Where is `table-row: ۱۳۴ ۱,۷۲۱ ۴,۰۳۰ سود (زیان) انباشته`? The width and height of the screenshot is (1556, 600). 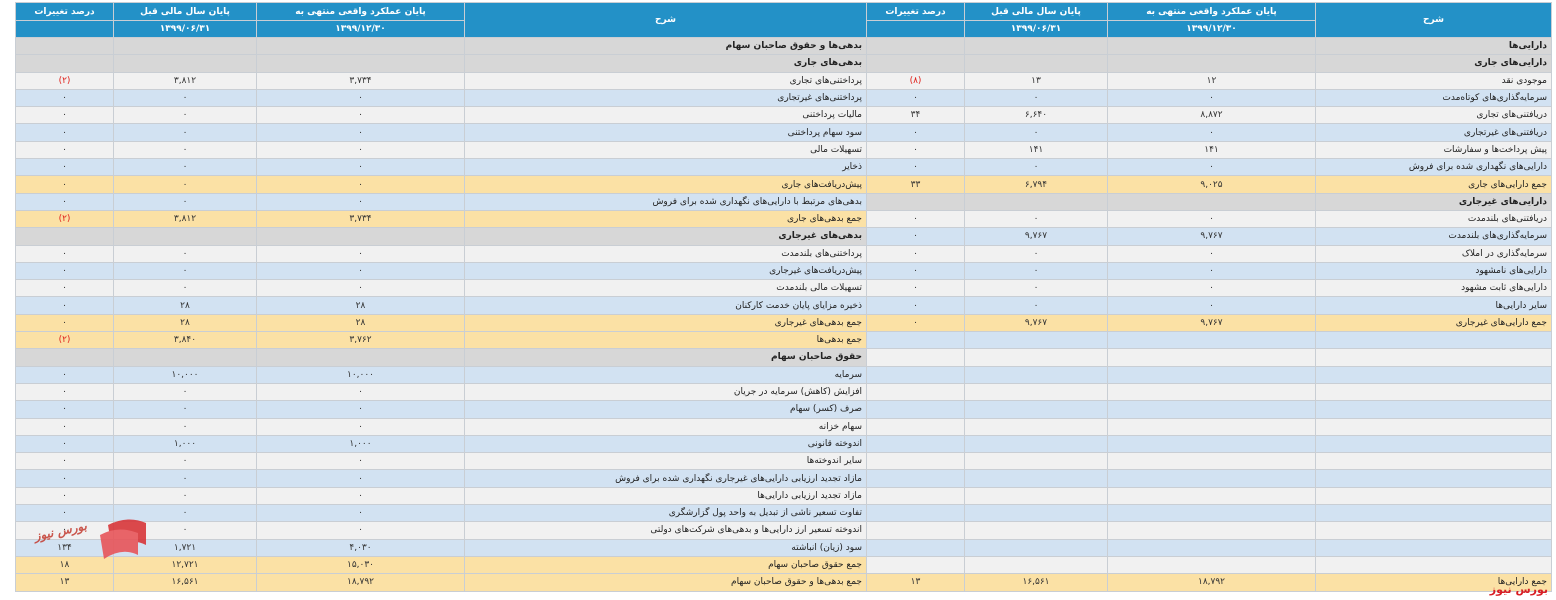
table-row: ۱۳۴ ۱,۷۲۱ ۴,۰۳۰ سود (زیان) انباشته is located at coordinates (783, 547).